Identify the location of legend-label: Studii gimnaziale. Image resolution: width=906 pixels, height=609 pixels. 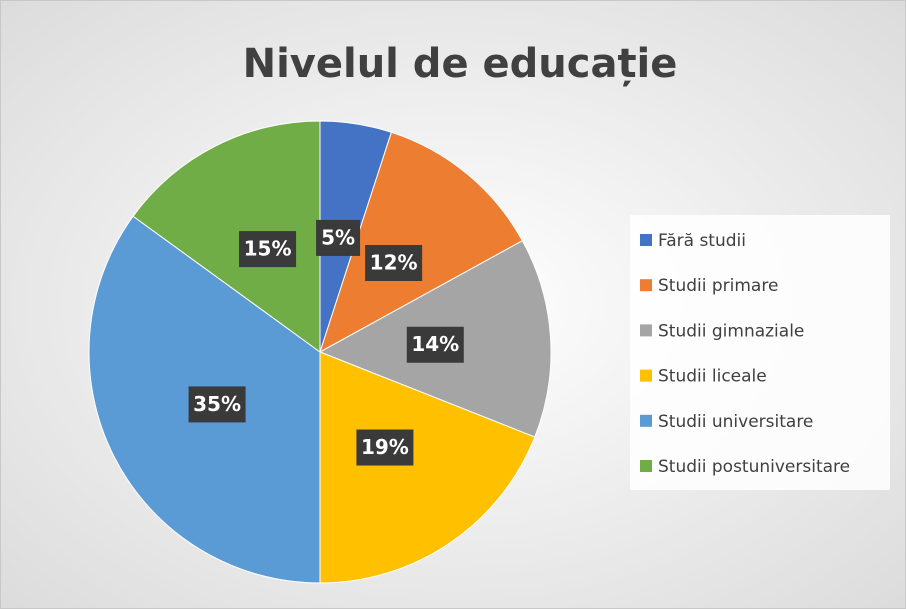
(731, 331).